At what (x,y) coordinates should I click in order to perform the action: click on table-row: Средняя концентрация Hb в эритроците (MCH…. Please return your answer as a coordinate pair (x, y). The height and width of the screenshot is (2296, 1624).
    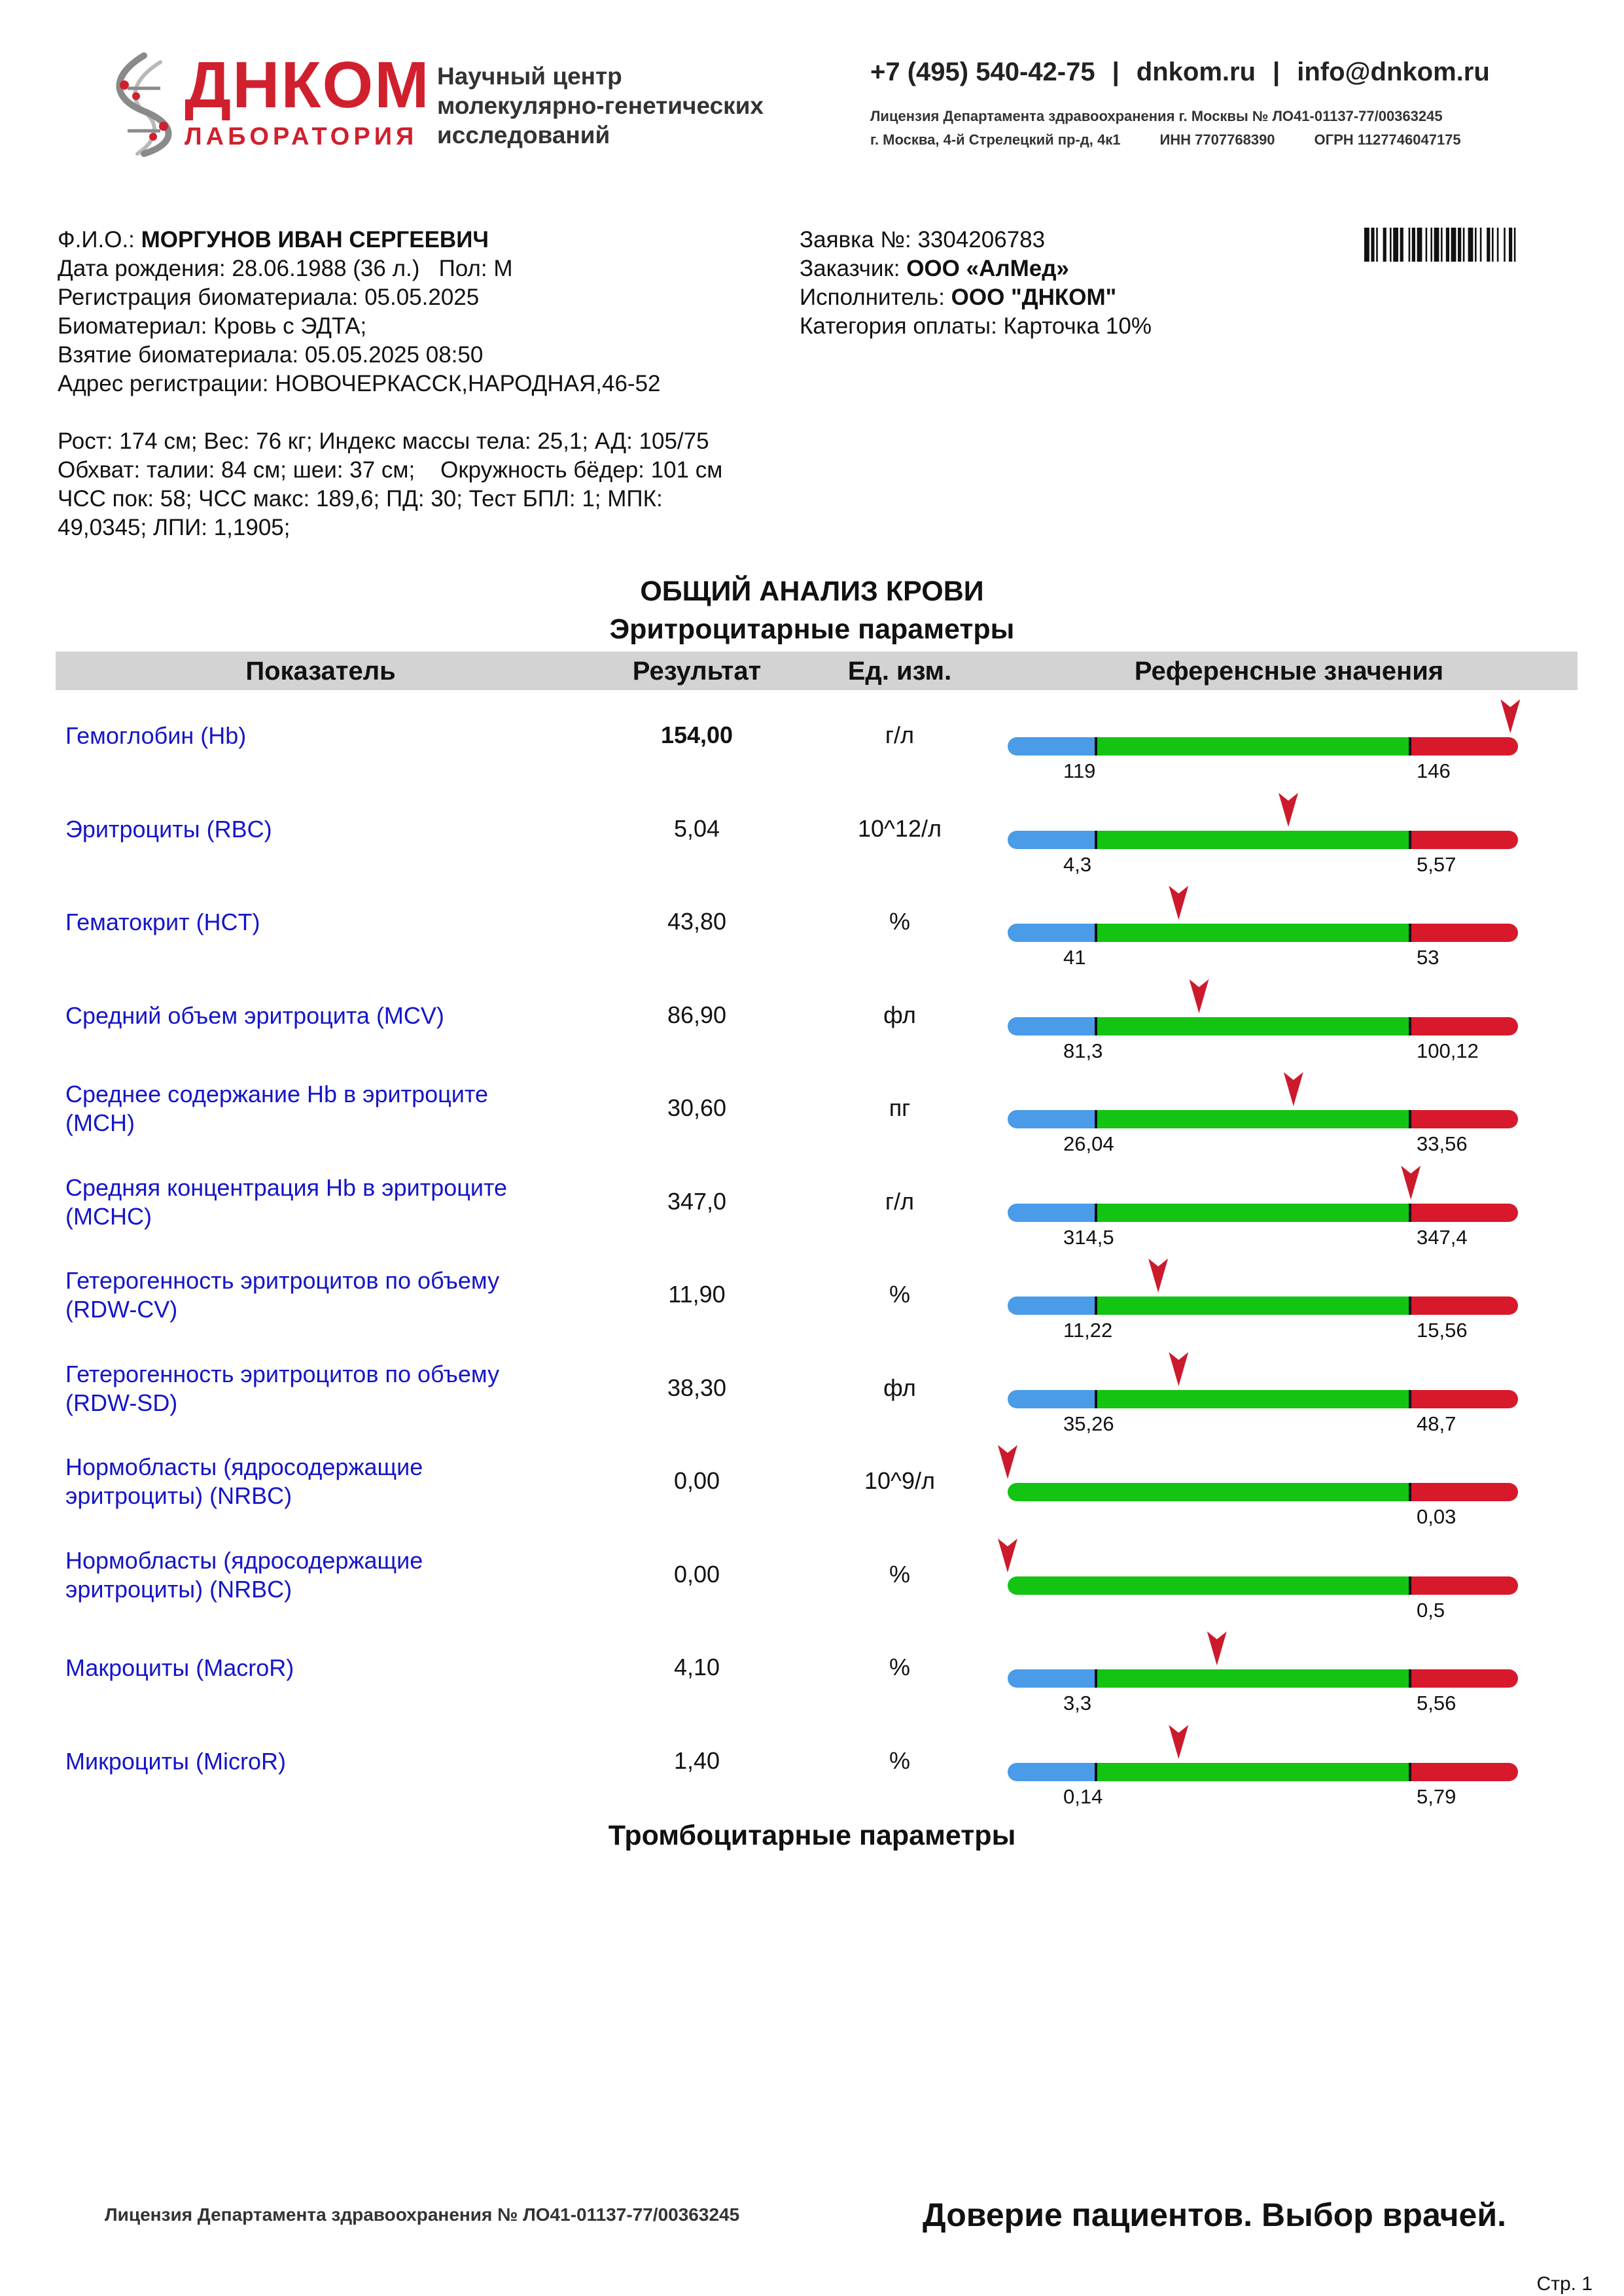
    Looking at the image, I should click on (812, 1210).